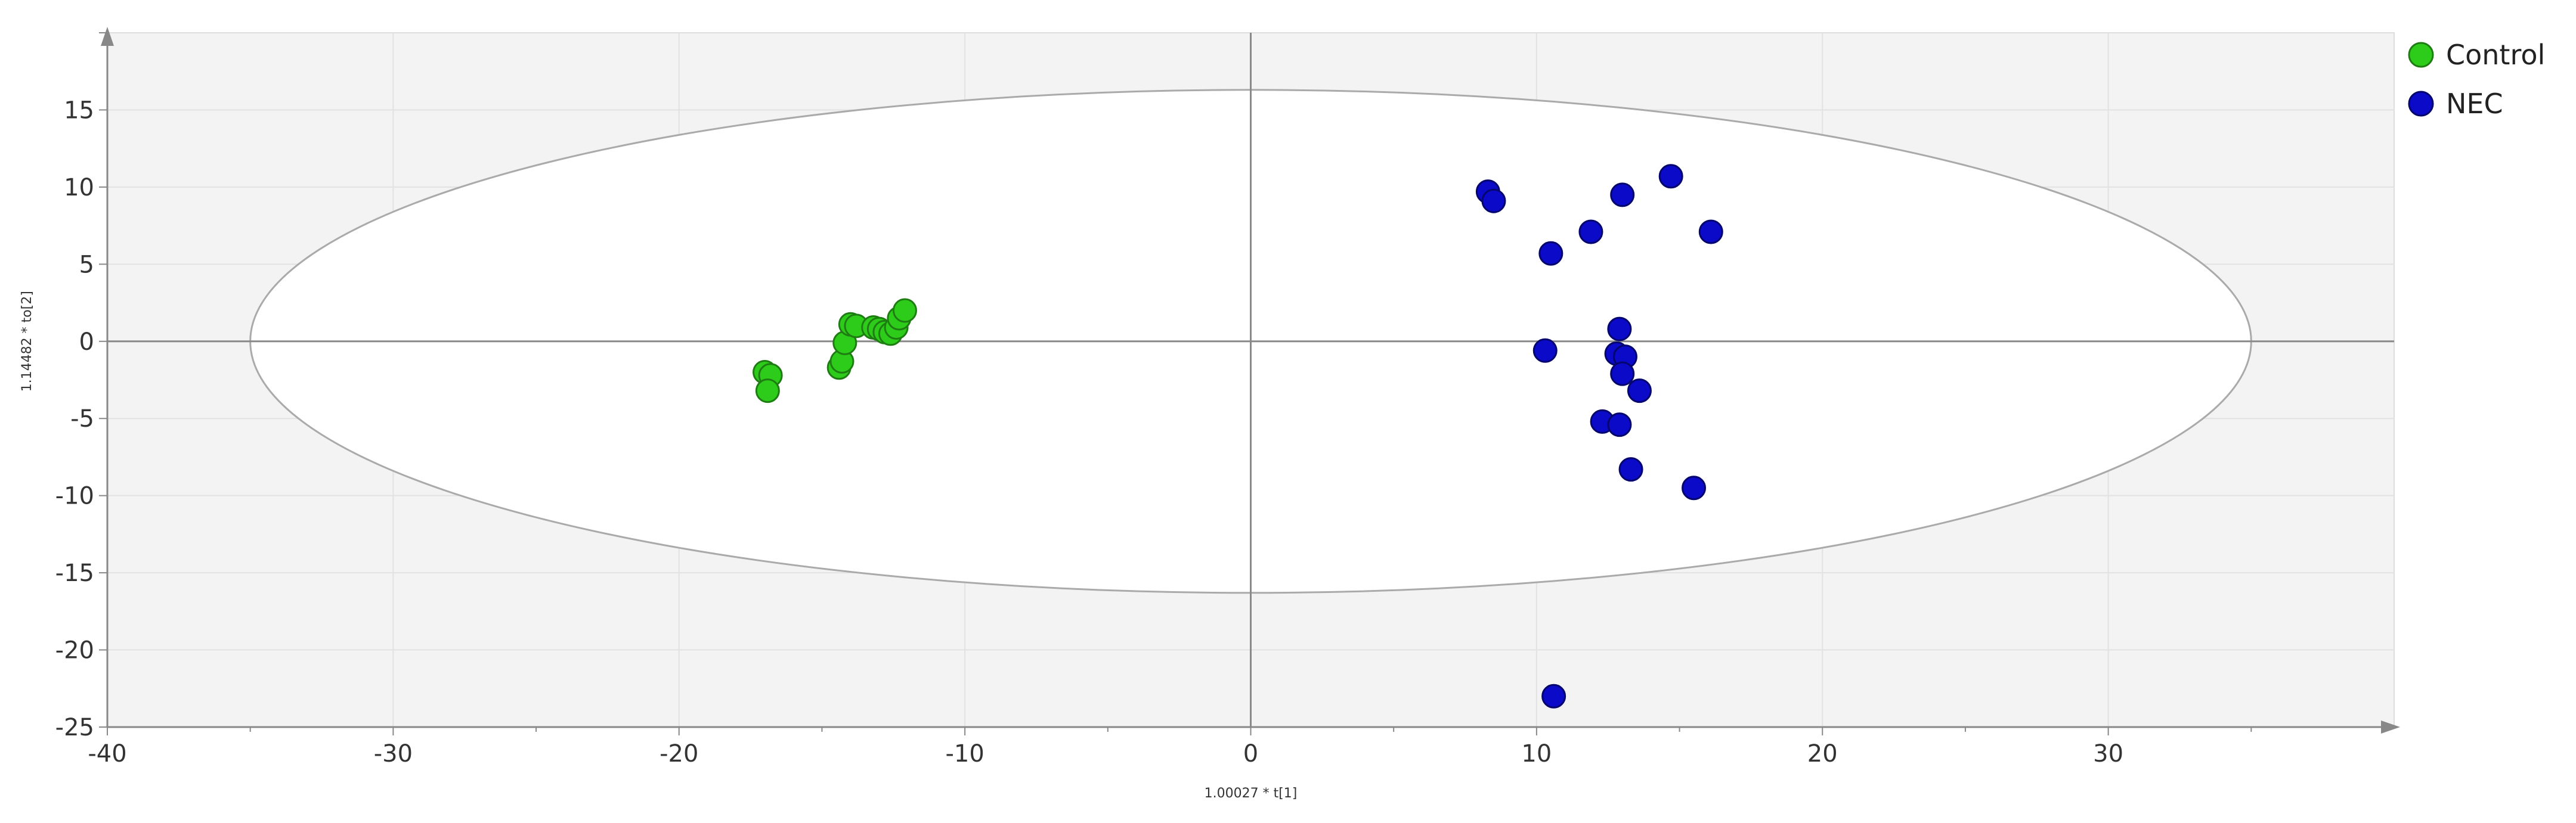  I want to click on y-tick-label: -20, so click(74, 650).